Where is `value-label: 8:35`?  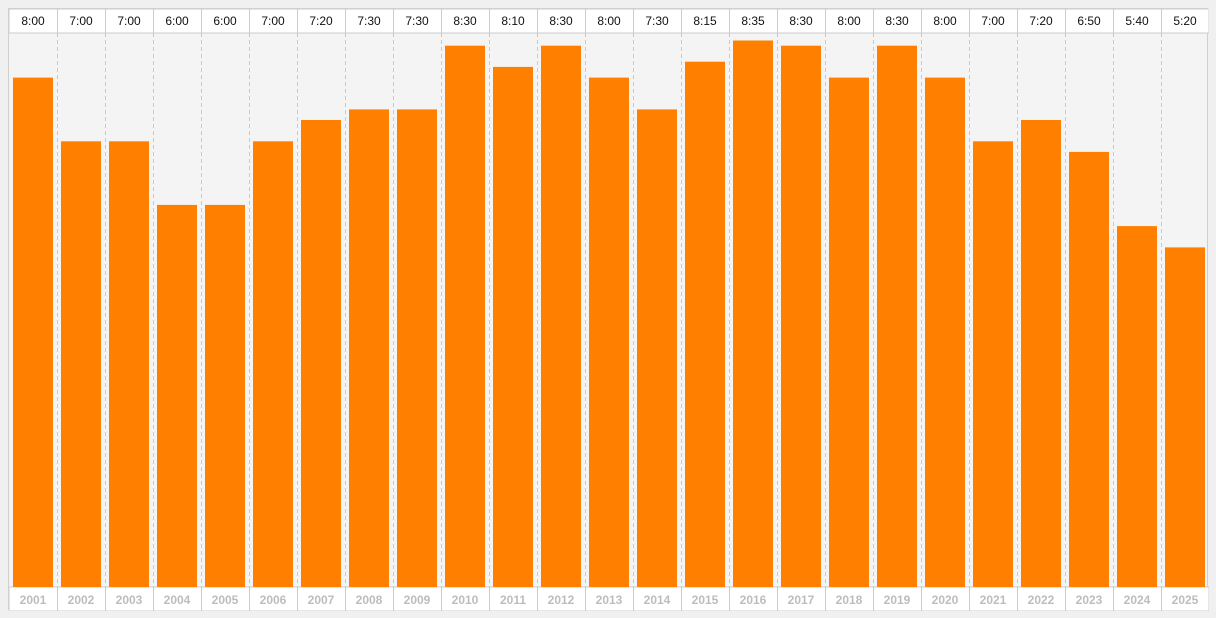
value-label: 8:35 is located at coordinates (753, 21).